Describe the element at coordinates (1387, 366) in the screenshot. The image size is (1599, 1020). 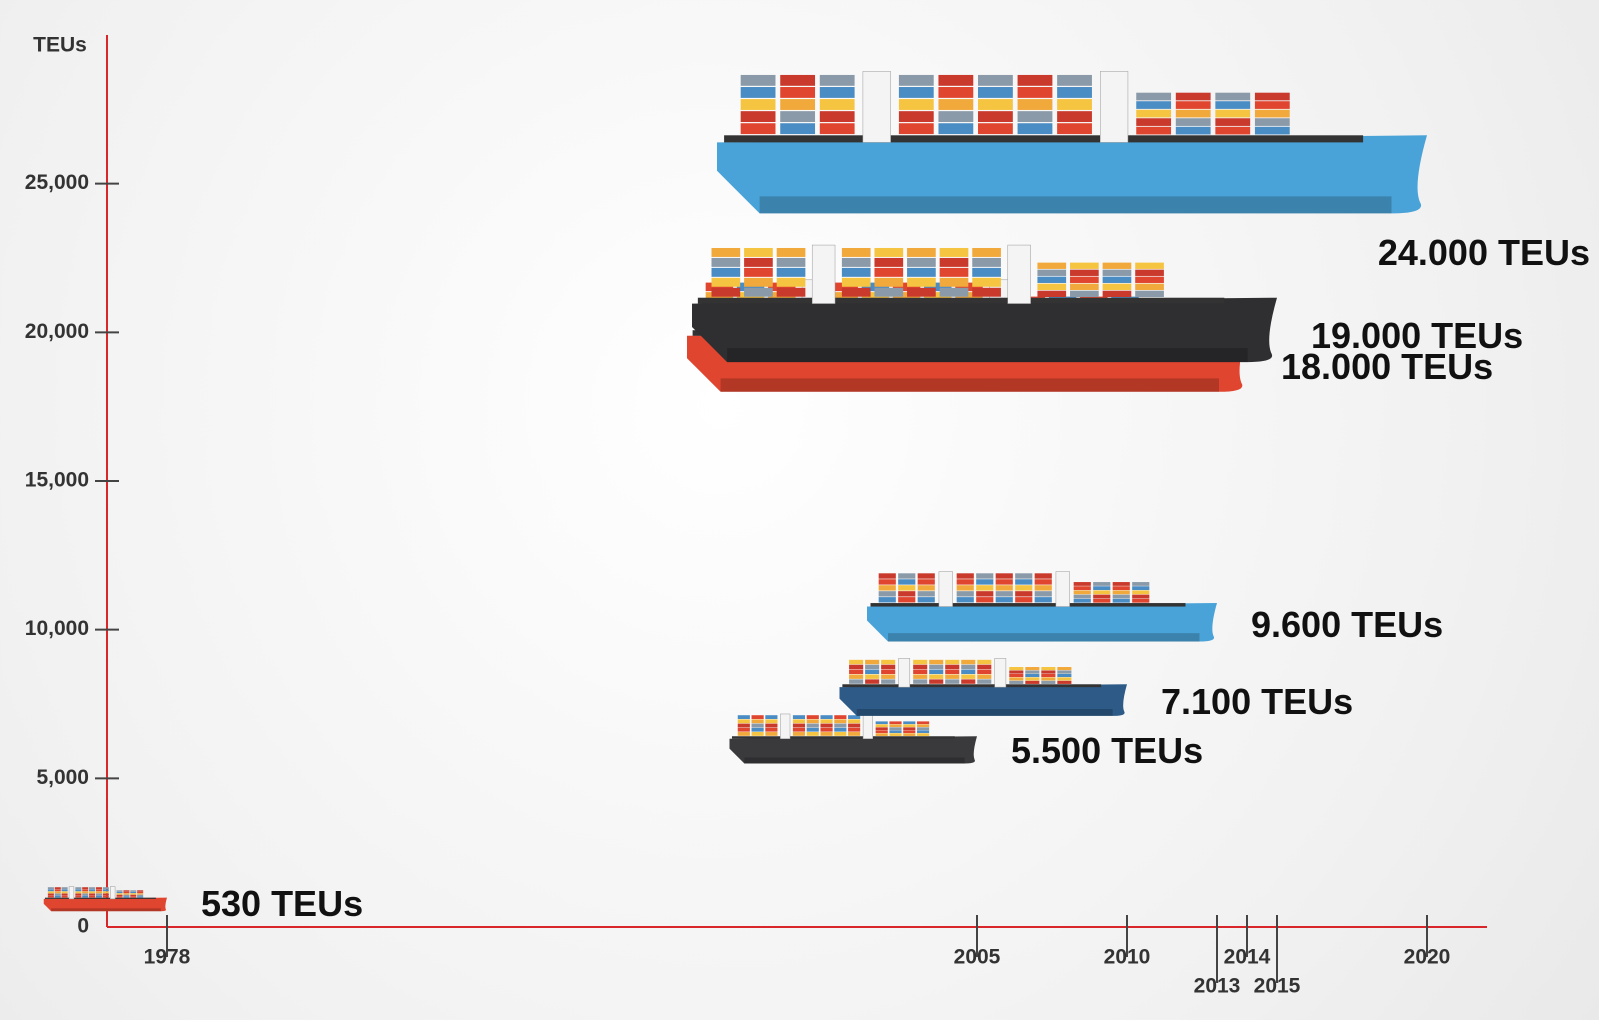
I see `value-label: 18.000 TEUs` at that location.